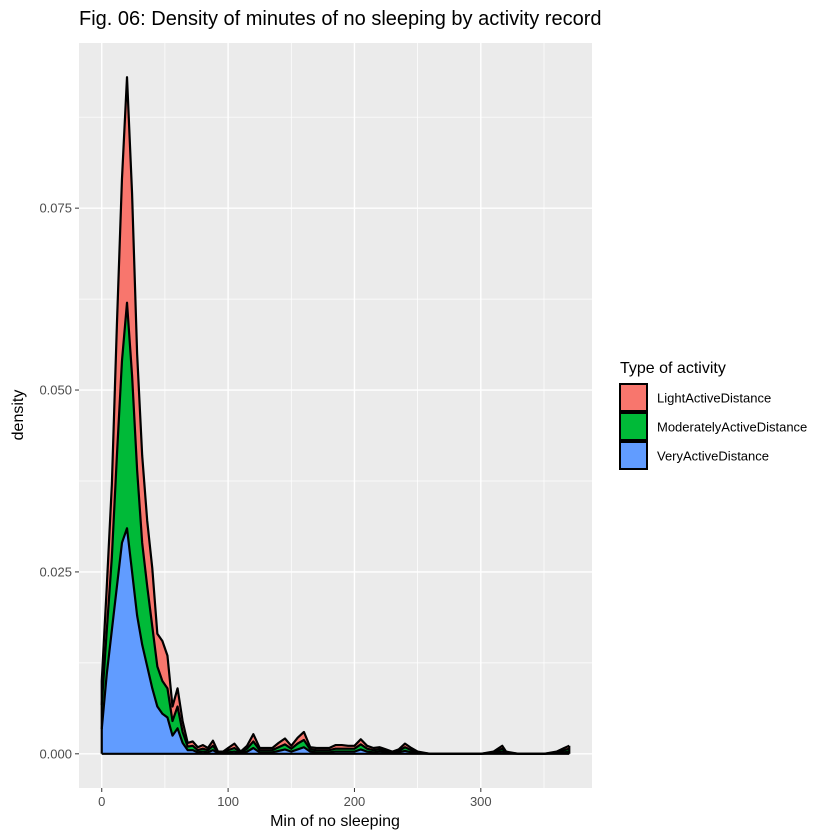 The width and height of the screenshot is (840, 840). Describe the element at coordinates (55, 390) in the screenshot. I see `y-tick-label: 0.050` at that location.